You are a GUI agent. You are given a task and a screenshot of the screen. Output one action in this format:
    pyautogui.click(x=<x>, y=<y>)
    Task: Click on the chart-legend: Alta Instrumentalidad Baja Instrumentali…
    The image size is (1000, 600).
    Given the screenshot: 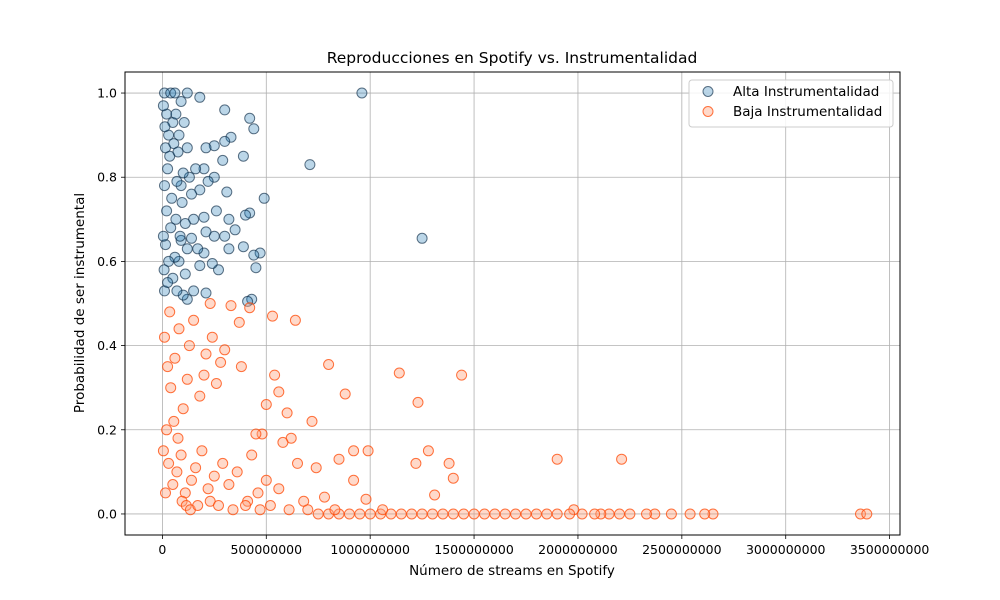 What is the action you would take?
    pyautogui.click(x=791, y=103)
    